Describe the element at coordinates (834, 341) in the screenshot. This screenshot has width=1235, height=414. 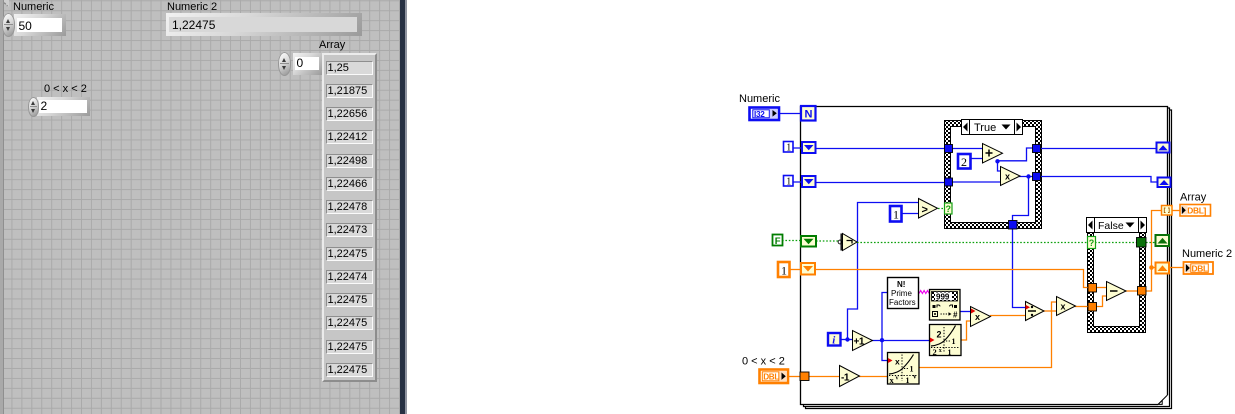
I see `svg-text: i` at that location.